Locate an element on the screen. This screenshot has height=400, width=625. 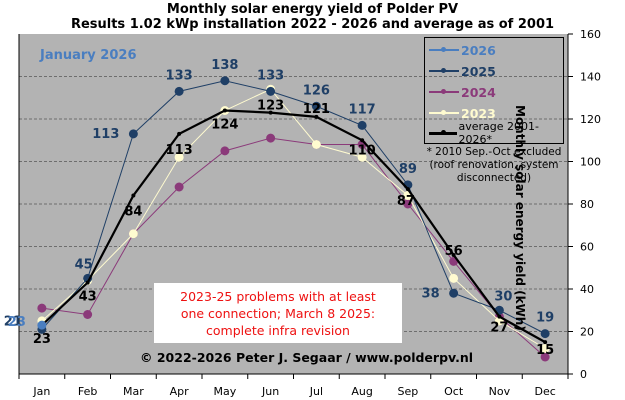
data-label-average: 15 is located at coordinates (545, 350).